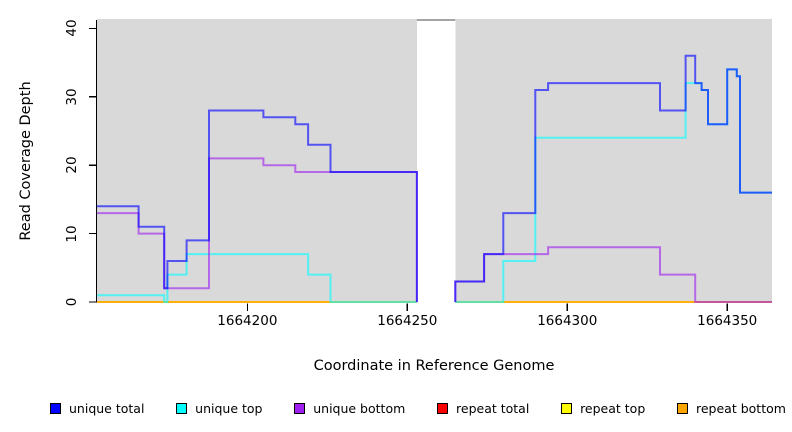 Image resolution: width=792 pixels, height=432 pixels. I want to click on y-tick-label: 10, so click(72, 234).